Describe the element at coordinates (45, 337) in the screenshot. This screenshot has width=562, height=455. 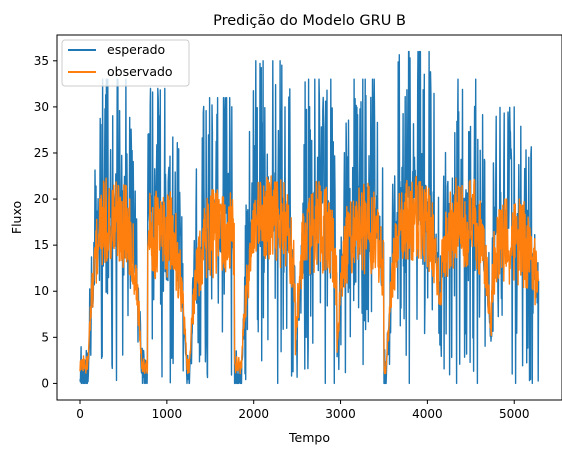
I see `y-tick-label: 5` at that location.